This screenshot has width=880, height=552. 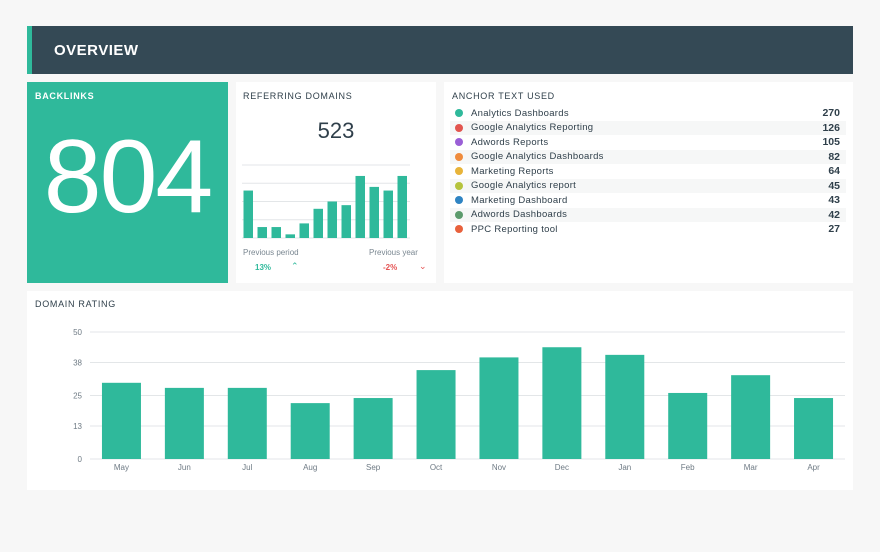 I want to click on arrow-down-icon: ⌄, so click(x=423, y=266).